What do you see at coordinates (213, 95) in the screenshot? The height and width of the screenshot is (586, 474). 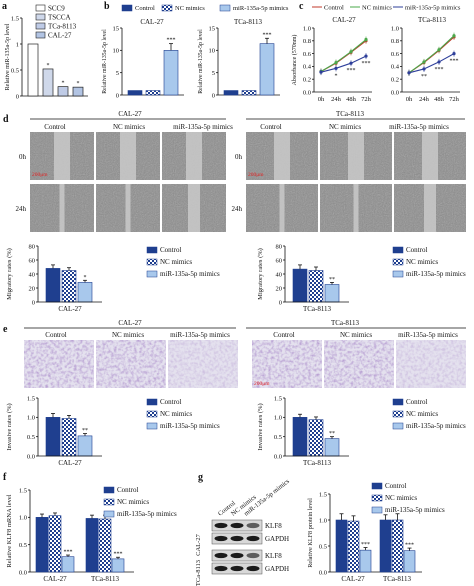 I see `panel-b-tick-label: 0` at bounding box center [213, 95].